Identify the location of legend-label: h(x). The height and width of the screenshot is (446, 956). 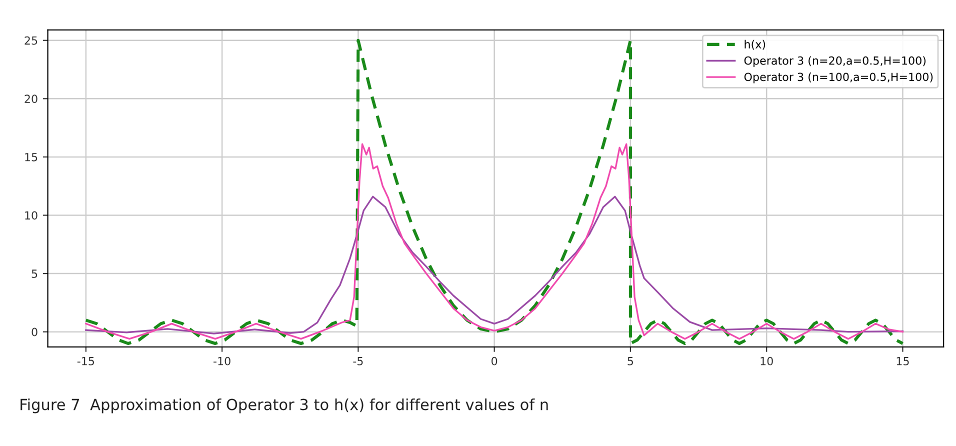
(755, 45).